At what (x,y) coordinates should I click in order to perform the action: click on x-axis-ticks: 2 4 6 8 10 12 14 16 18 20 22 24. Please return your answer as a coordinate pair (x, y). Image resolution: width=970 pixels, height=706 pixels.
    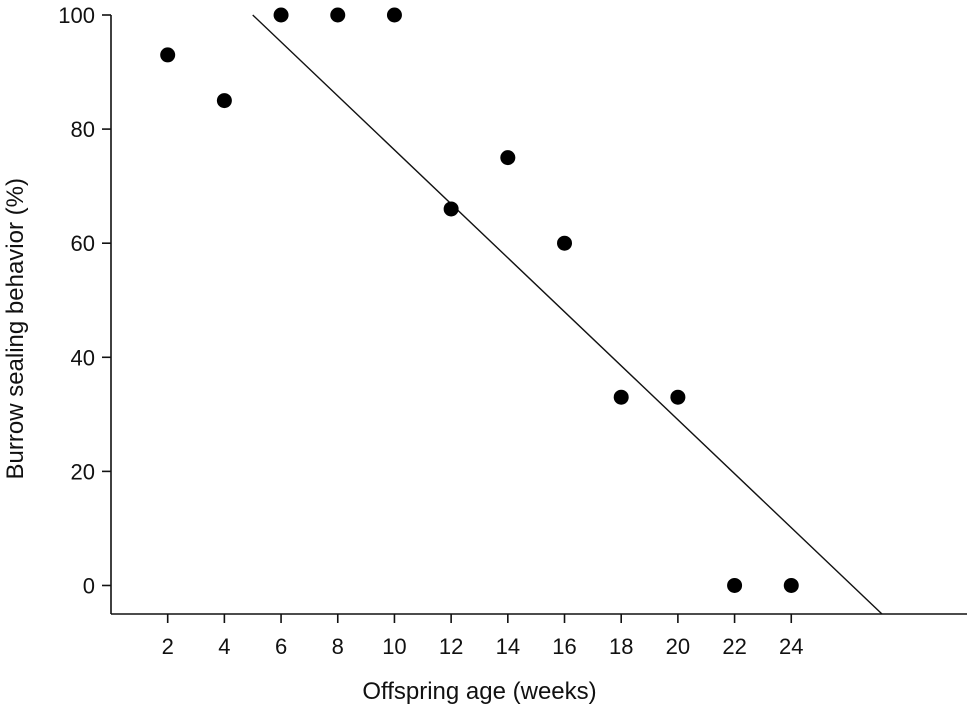
    Looking at the image, I should click on (483, 636).